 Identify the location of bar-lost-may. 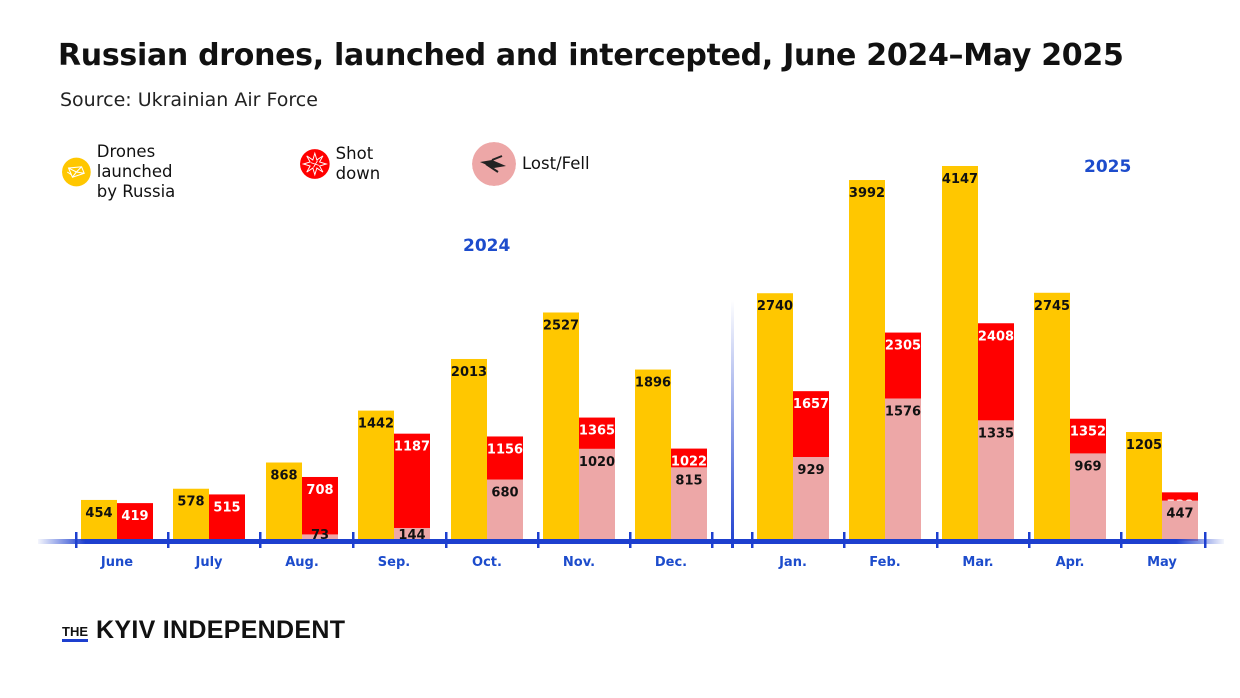
(1180, 520).